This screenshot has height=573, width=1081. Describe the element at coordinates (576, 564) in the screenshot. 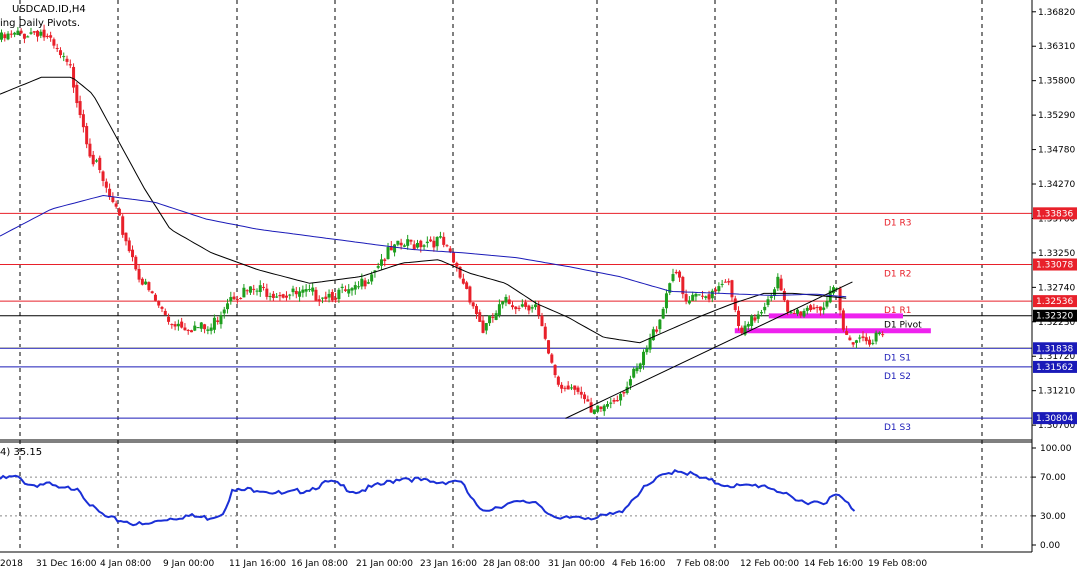

I see `x-tick-label-9: 31 Jan 00:00` at that location.